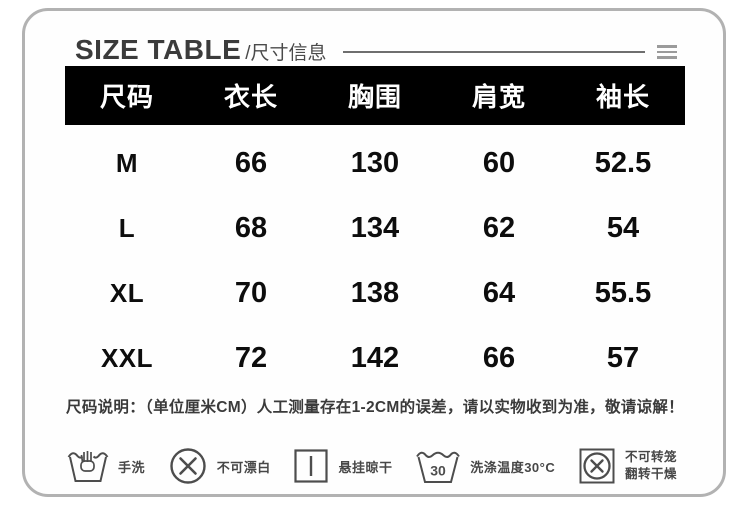 This screenshot has width=748, height=521. Describe the element at coordinates (286, 53) in the screenshot. I see `page-subtitle: /尺寸信息` at that location.